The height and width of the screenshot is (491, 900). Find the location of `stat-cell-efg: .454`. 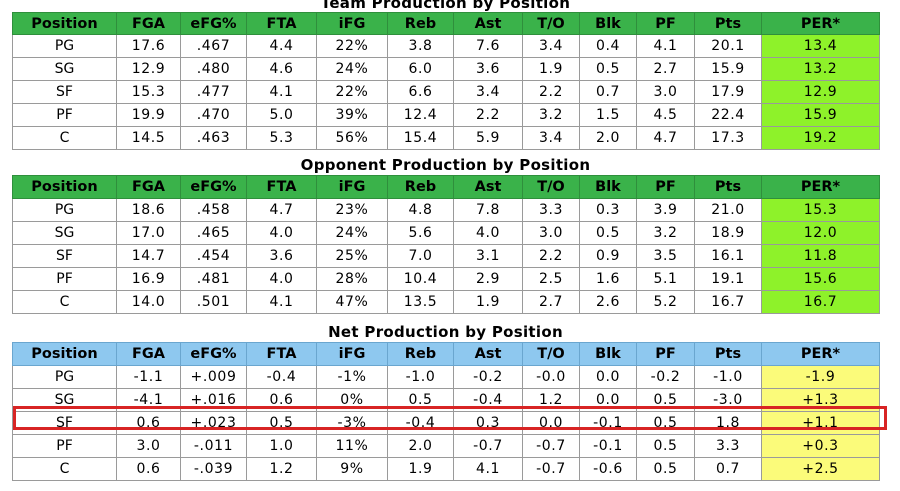

stat-cell-efg: .454 is located at coordinates (213, 256).